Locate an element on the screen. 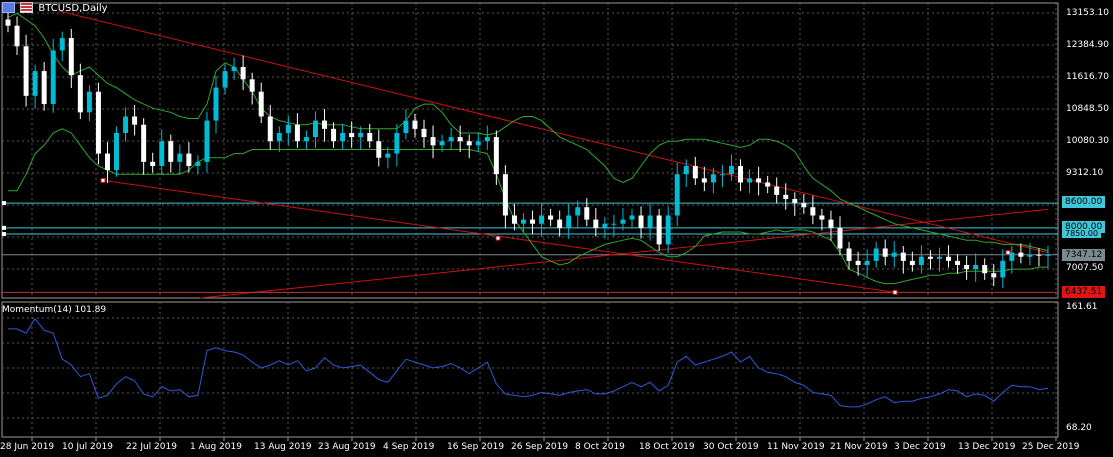 Image resolution: width=1113 pixels, height=457 pixels. low-price-badge: 6437.51 is located at coordinates (1084, 292).